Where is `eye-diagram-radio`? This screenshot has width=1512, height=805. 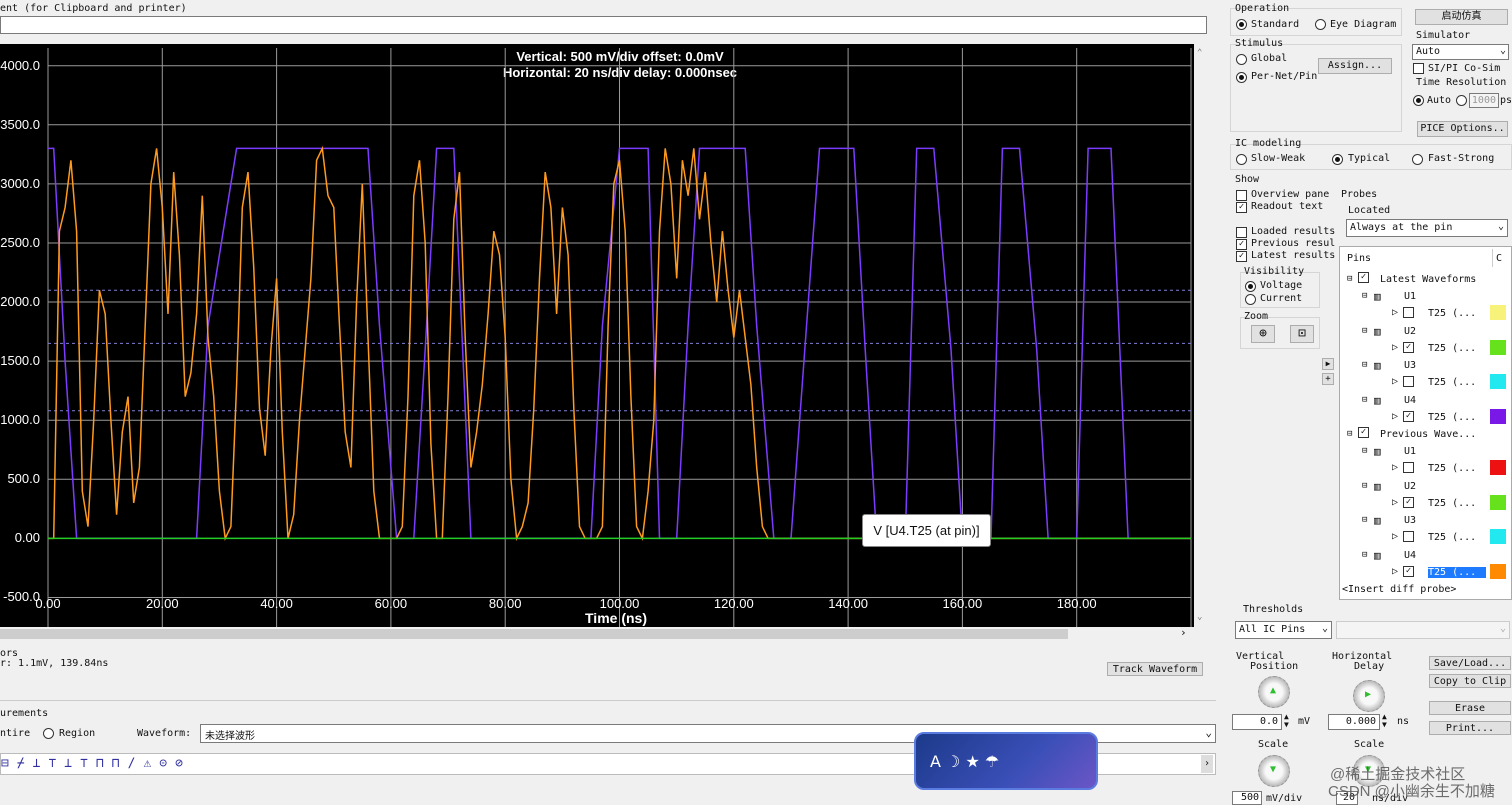 eye-diagram-radio is located at coordinates (1320, 24).